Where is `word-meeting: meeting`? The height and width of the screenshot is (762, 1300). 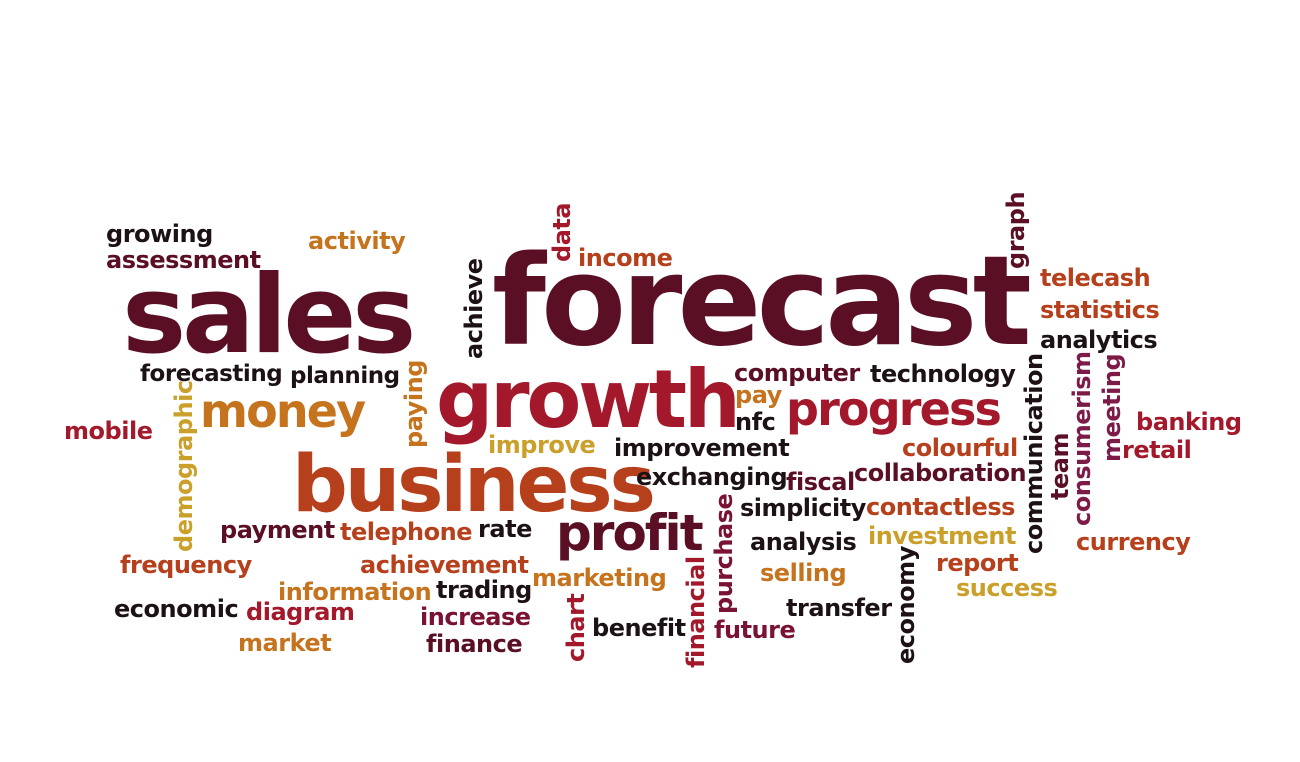
word-meeting: meeting is located at coordinates (1112, 407).